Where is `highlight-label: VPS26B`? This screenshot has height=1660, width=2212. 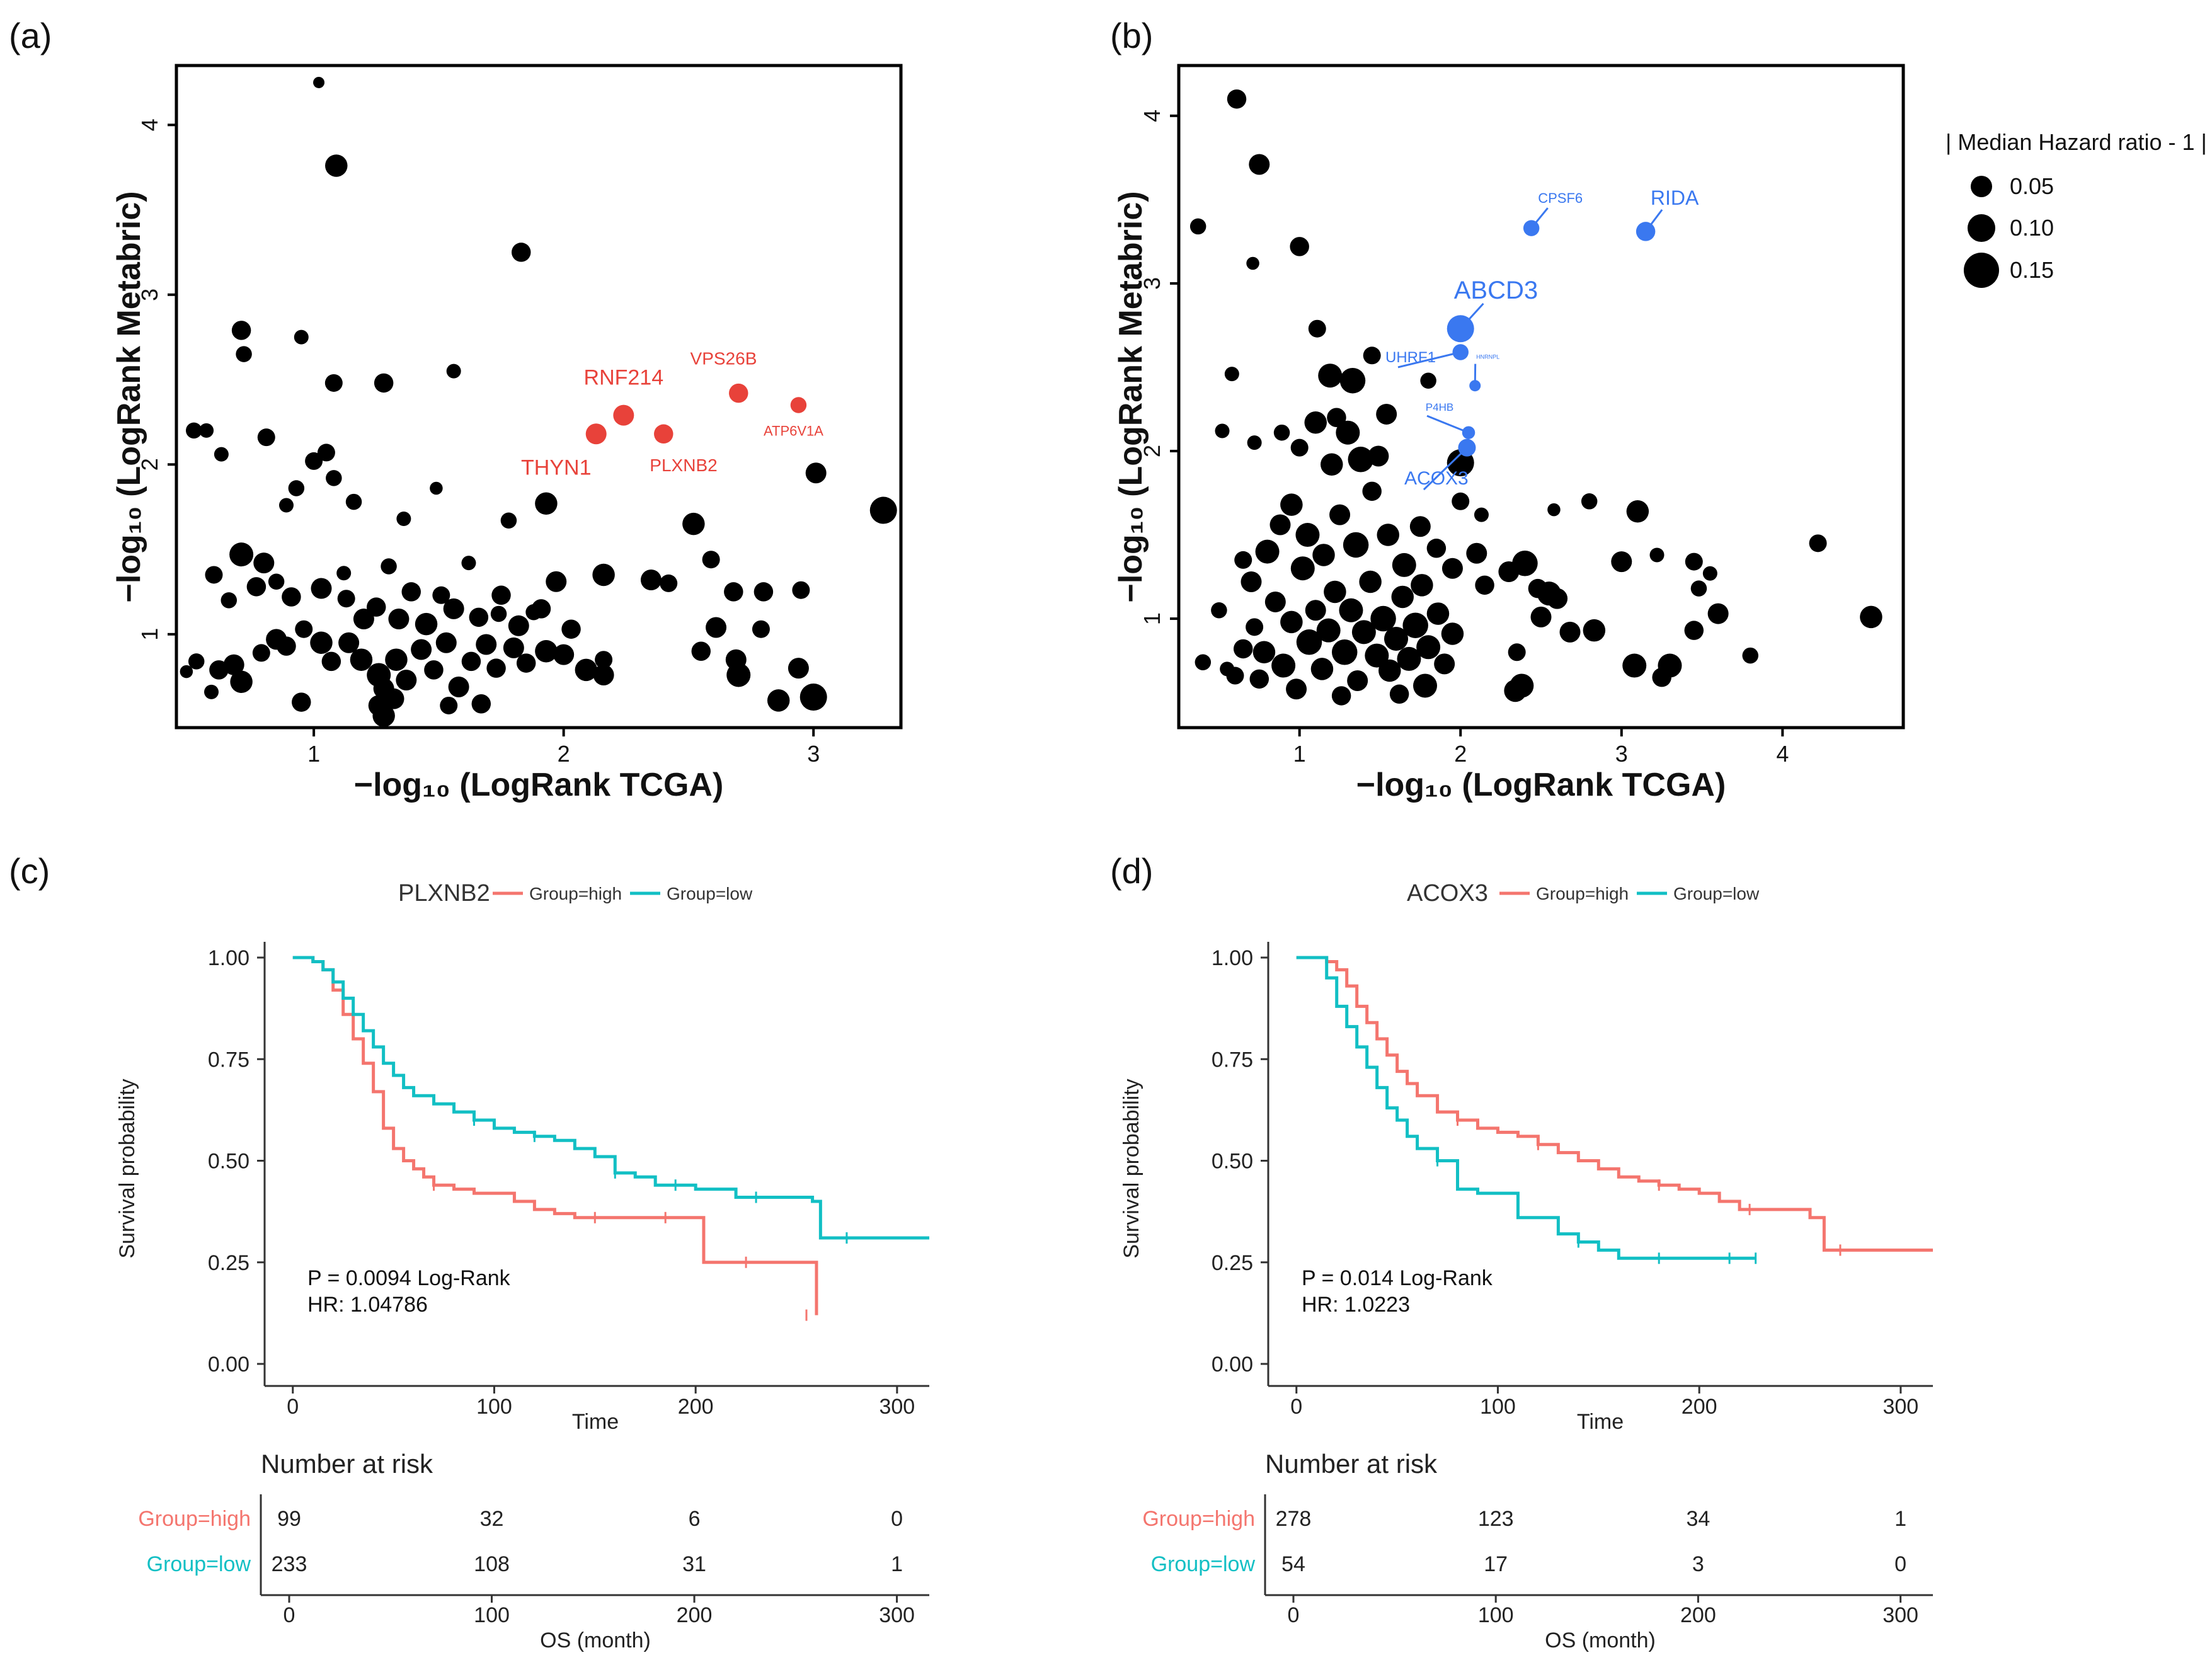 highlight-label: VPS26B is located at coordinates (724, 358).